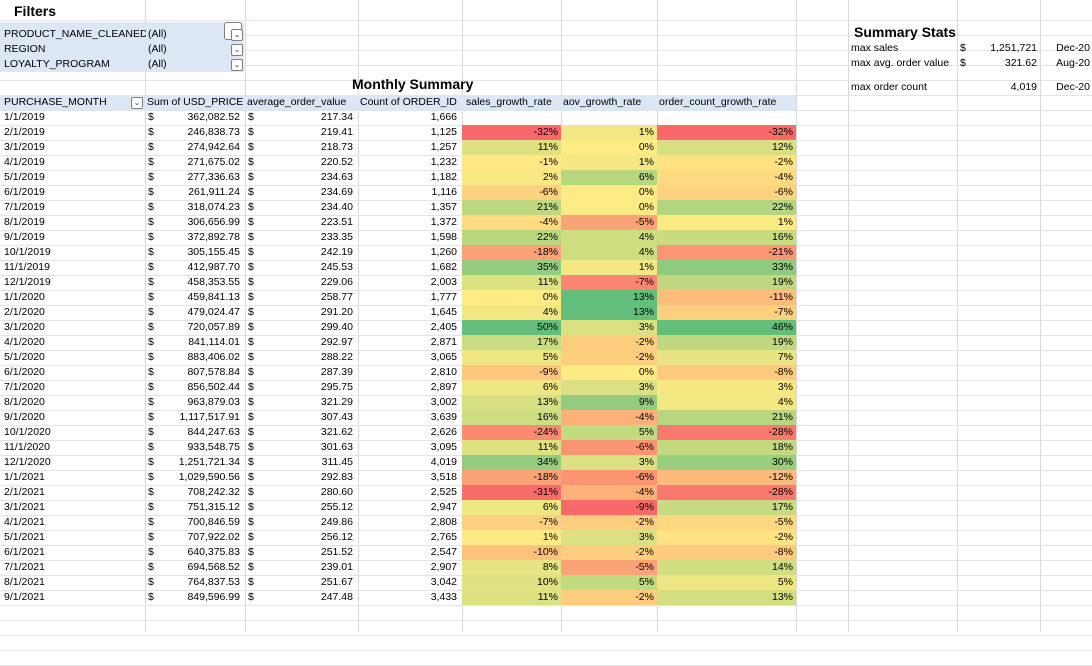 The height and width of the screenshot is (666, 1092). I want to click on table-row: 3/1/2020 720,057.89 299.40 2,405 50% 3% 46% $ $, so click(546, 327).